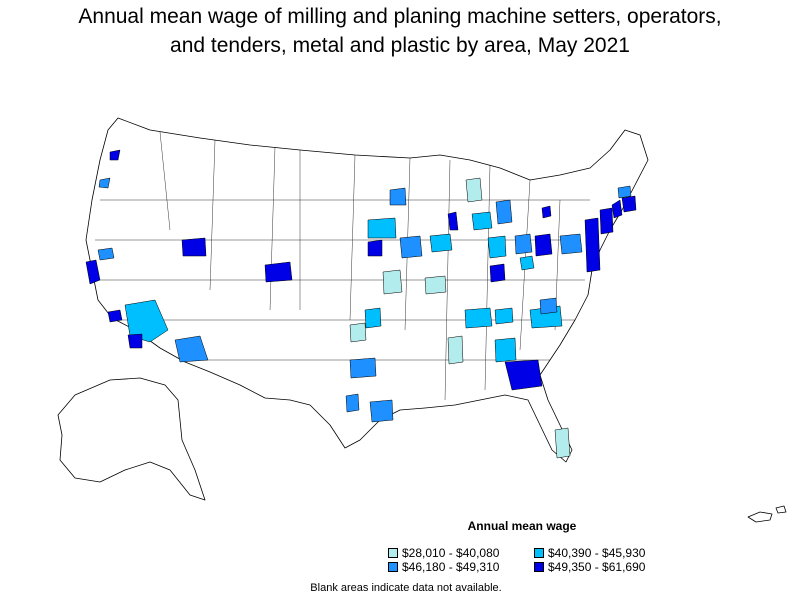 The height and width of the screenshot is (600, 800). I want to click on area-florida, so click(562, 443).